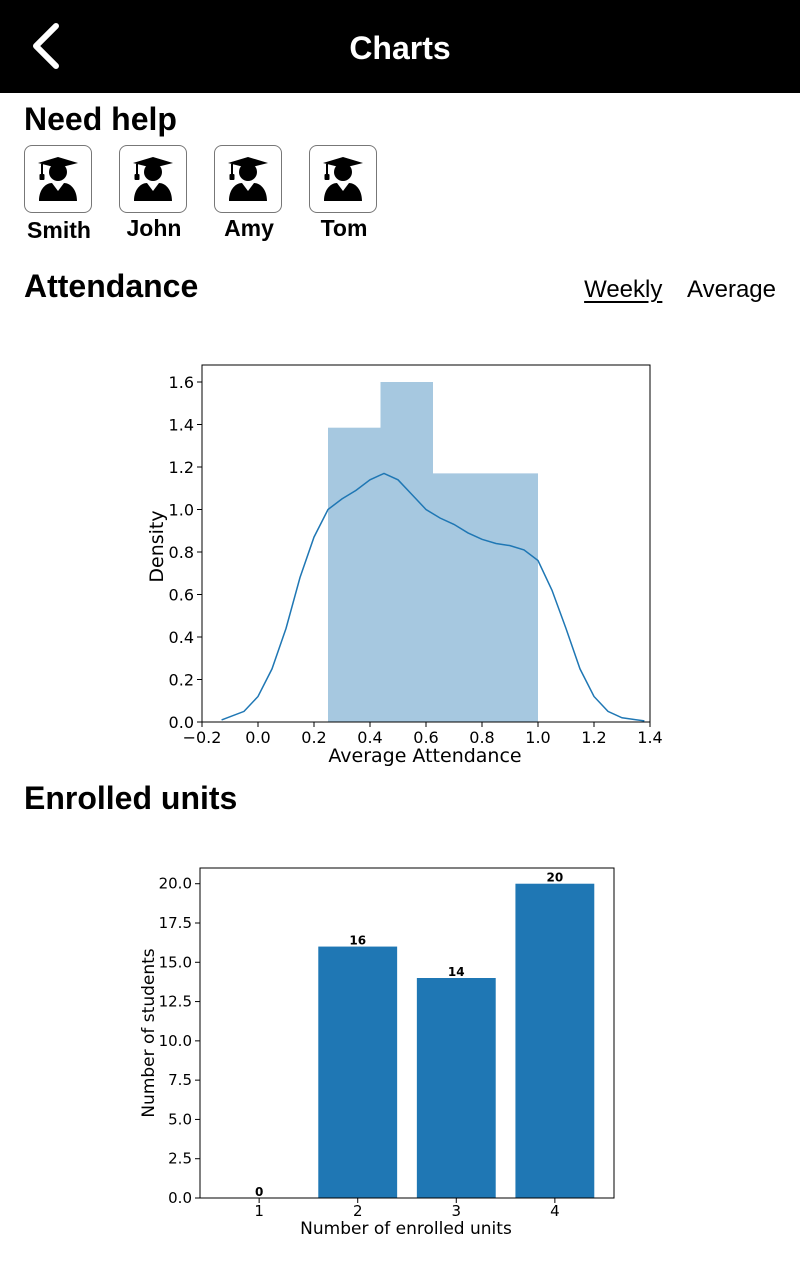 This screenshot has height=1280, width=800. Describe the element at coordinates (175, 1041) in the screenshot. I see `y-tick-label: 10.0` at that location.